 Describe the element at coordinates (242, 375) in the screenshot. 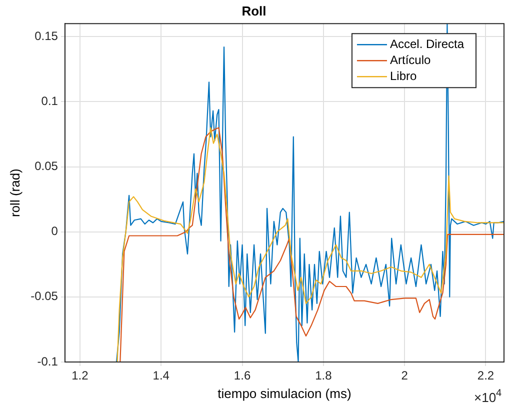

I see `x-tick-label: 1.6` at that location.